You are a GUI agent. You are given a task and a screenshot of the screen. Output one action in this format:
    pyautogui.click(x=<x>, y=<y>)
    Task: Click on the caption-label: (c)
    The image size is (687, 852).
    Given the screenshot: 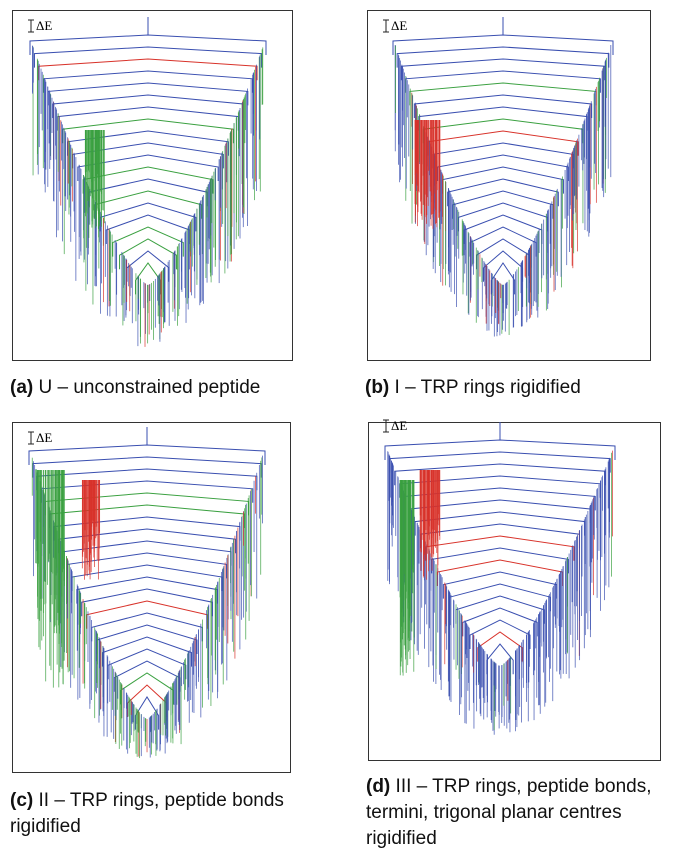 What is the action you would take?
    pyautogui.click(x=22, y=800)
    